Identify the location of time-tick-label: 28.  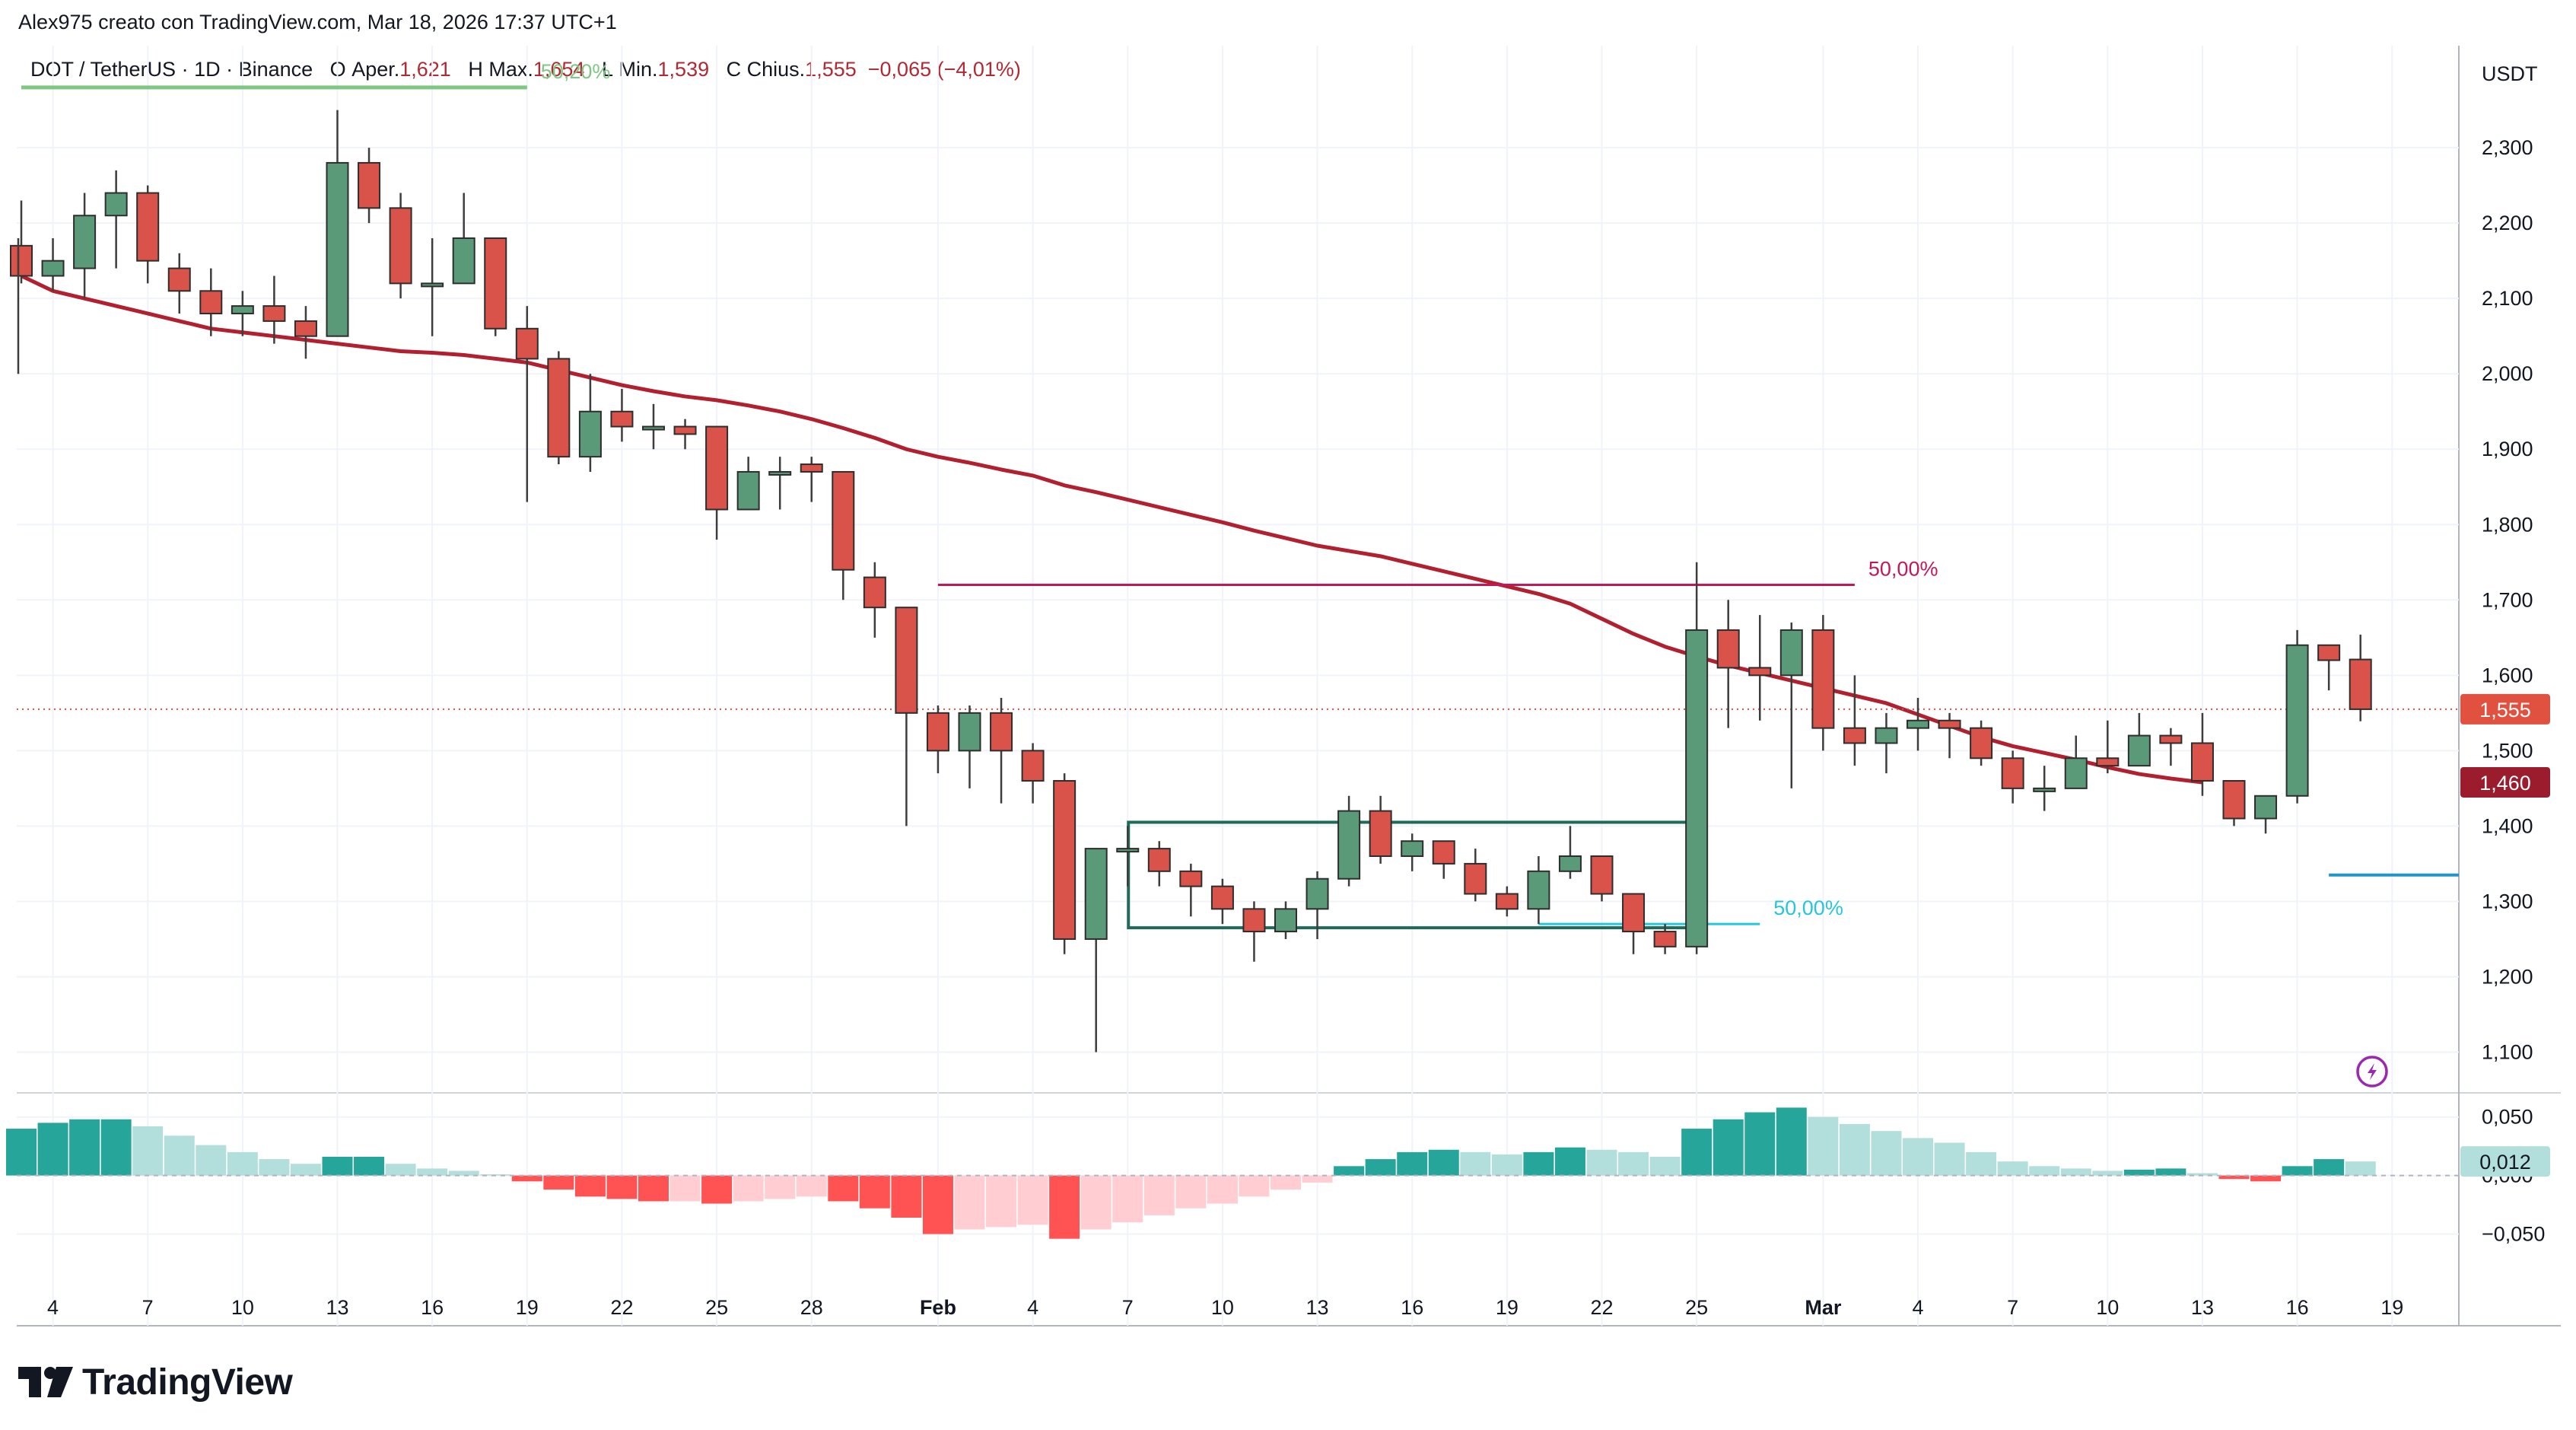
(812, 1307).